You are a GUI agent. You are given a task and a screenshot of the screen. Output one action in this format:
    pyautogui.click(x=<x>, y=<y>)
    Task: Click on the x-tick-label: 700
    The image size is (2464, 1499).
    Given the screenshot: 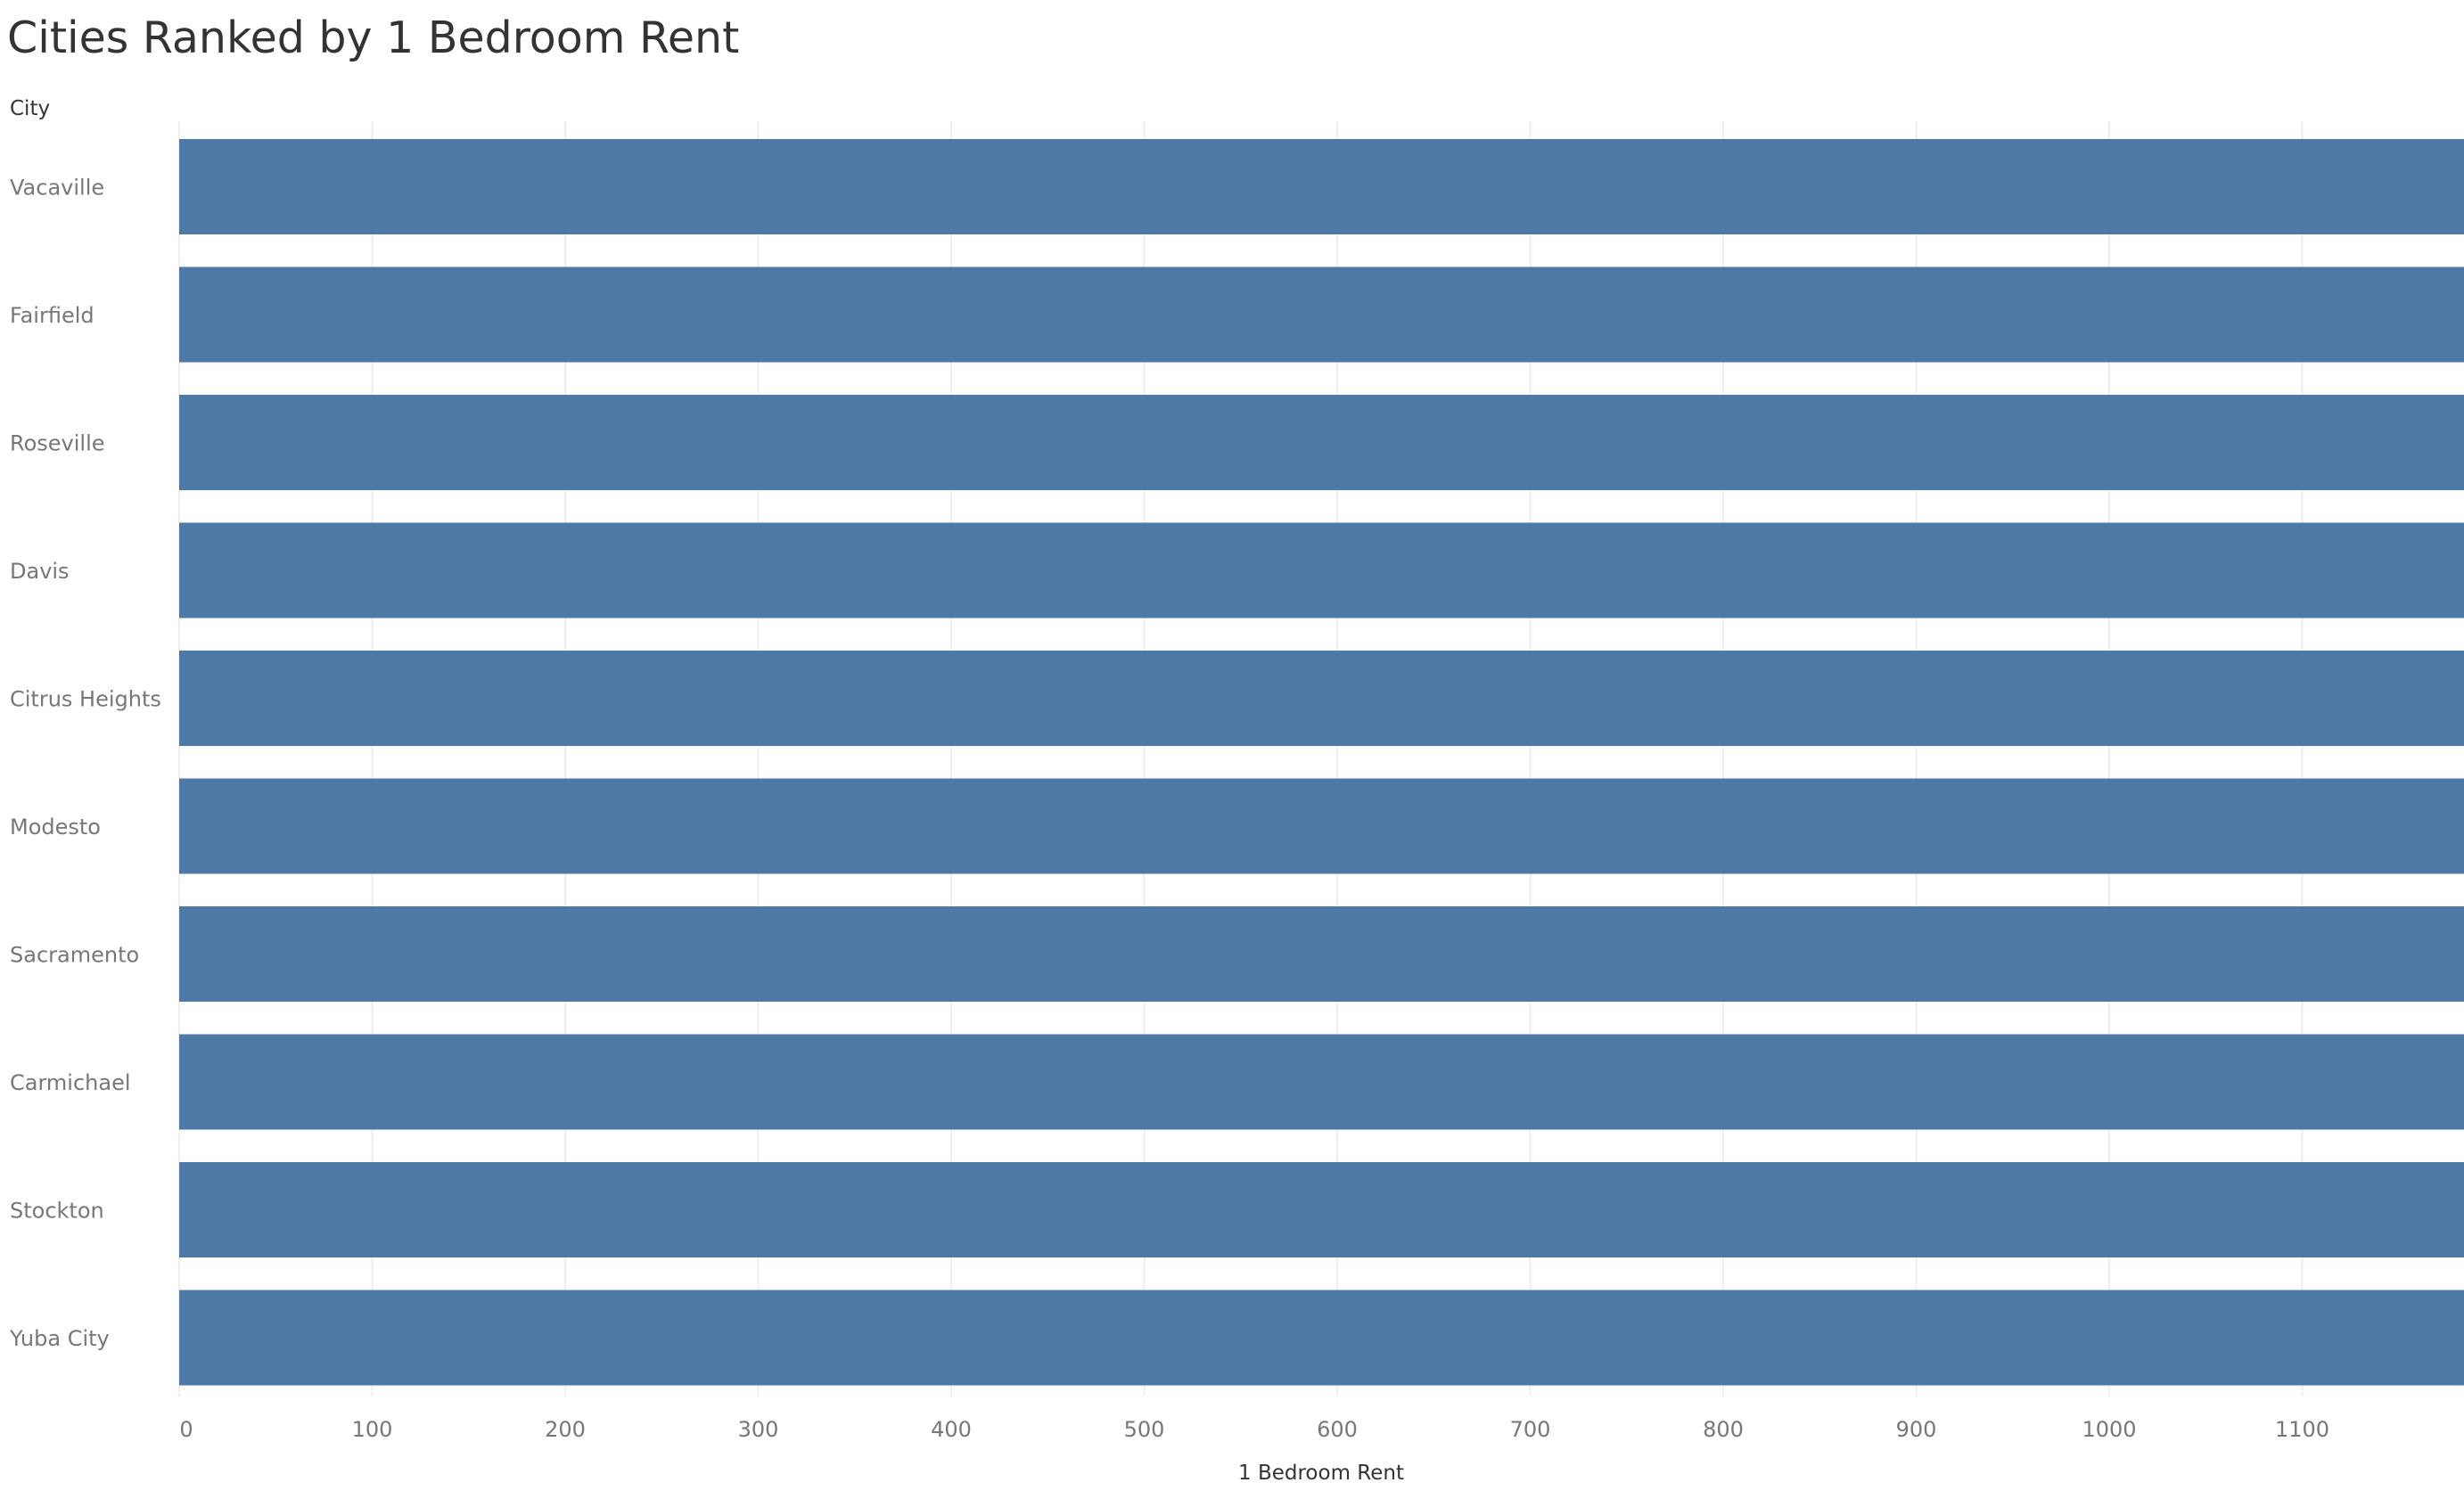 What is the action you would take?
    pyautogui.click(x=1530, y=1429)
    